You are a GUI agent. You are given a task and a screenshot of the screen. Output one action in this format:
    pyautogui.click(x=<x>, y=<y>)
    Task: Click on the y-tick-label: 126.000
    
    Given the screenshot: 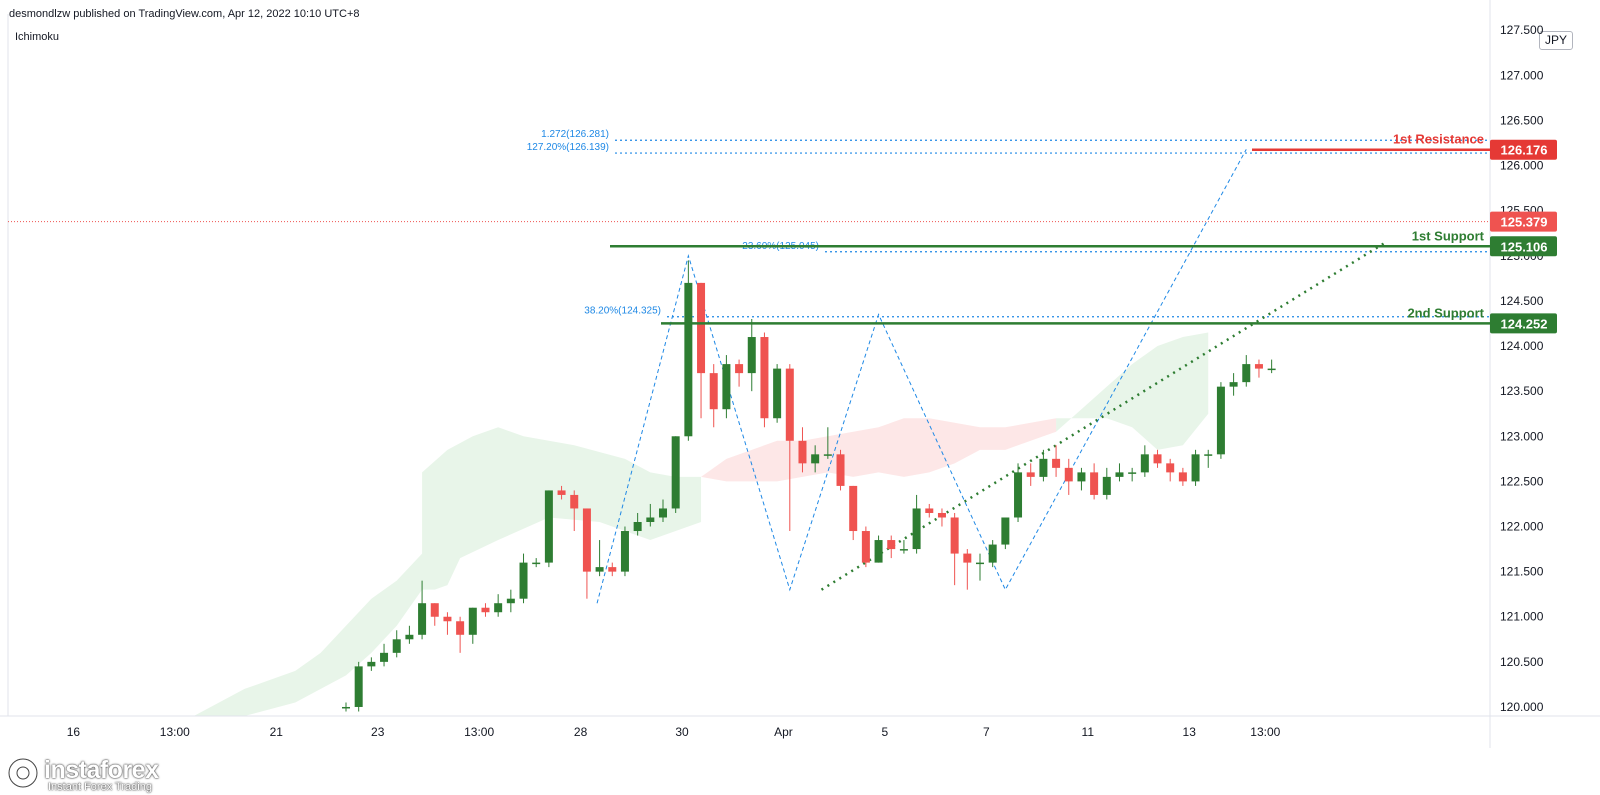 What is the action you would take?
    pyautogui.click(x=1522, y=166)
    